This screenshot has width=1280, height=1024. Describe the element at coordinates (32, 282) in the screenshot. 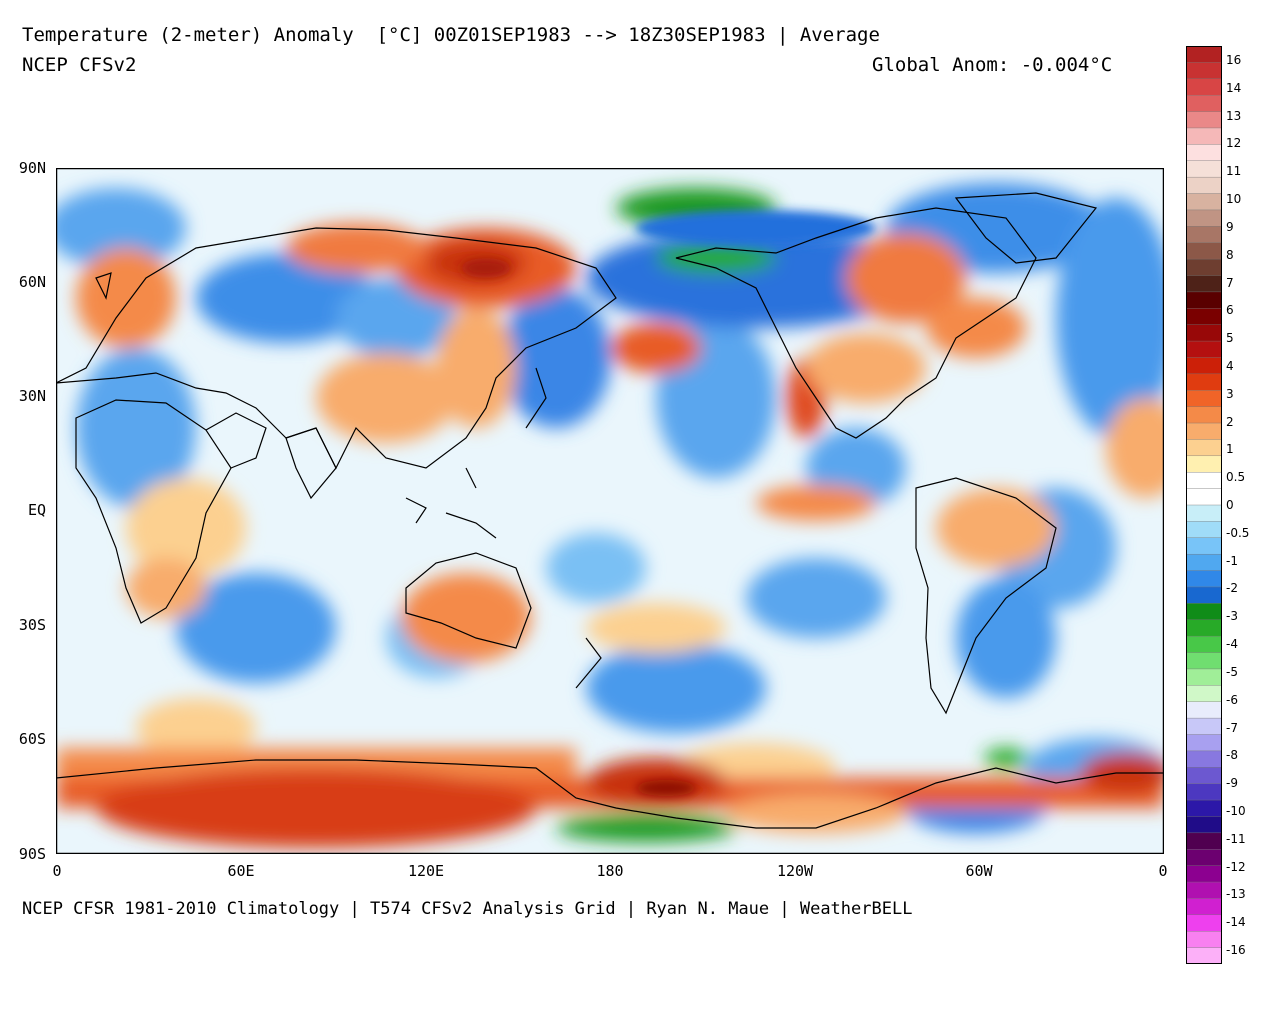

I see `lat-label-60n: 60N` at that location.